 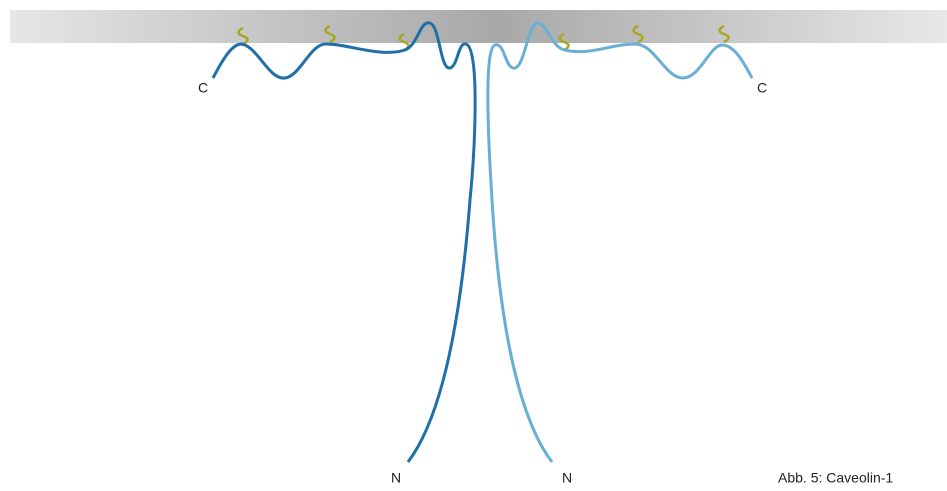 What do you see at coordinates (835, 478) in the screenshot?
I see `caption: Abb. 5: Caveolin-1` at bounding box center [835, 478].